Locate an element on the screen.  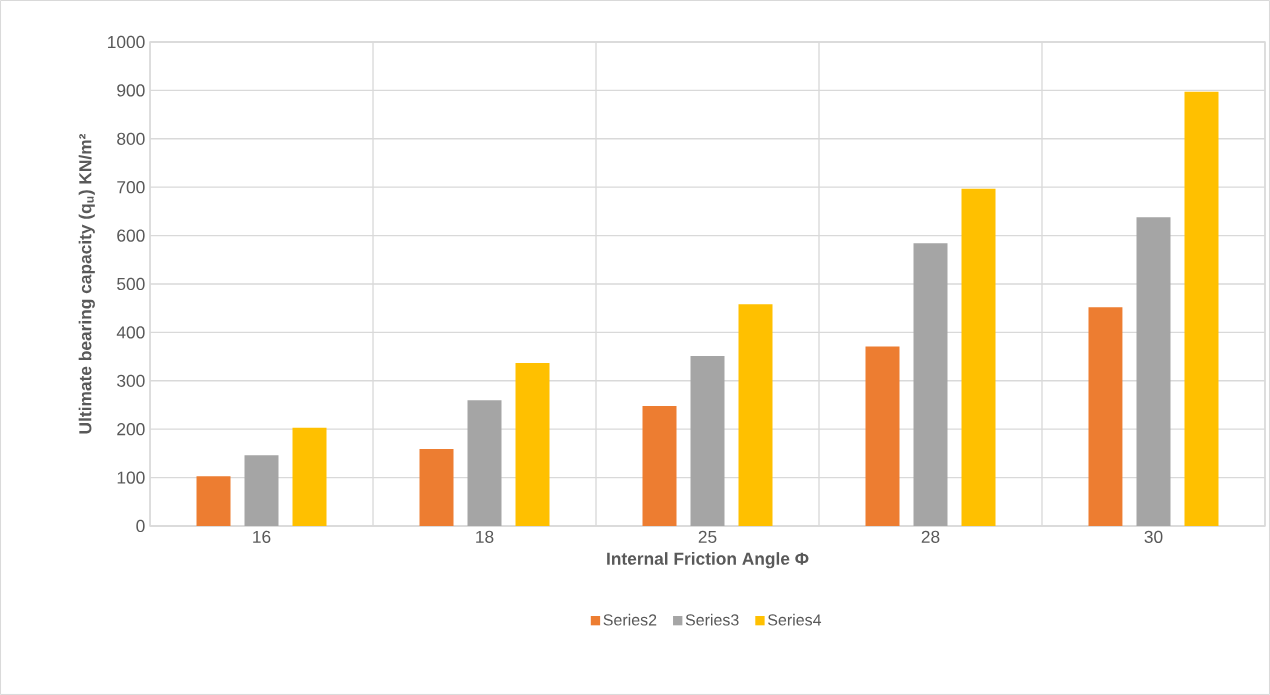
y-tick-label: 800 is located at coordinates (131, 138).